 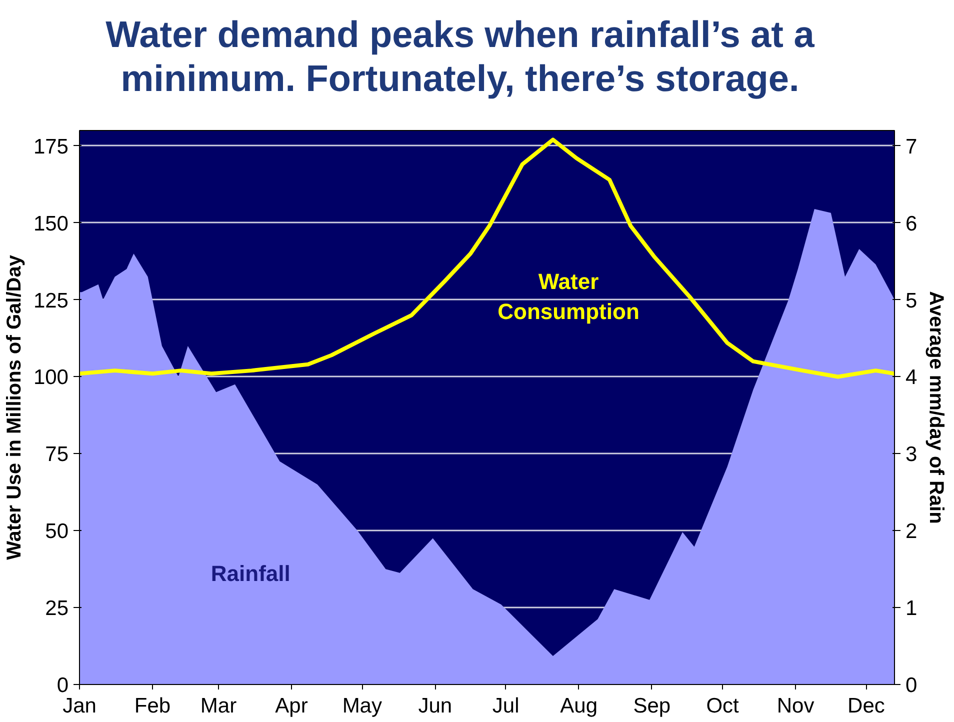 What do you see at coordinates (652, 706) in the screenshot?
I see `x-tick-label: Sep` at bounding box center [652, 706].